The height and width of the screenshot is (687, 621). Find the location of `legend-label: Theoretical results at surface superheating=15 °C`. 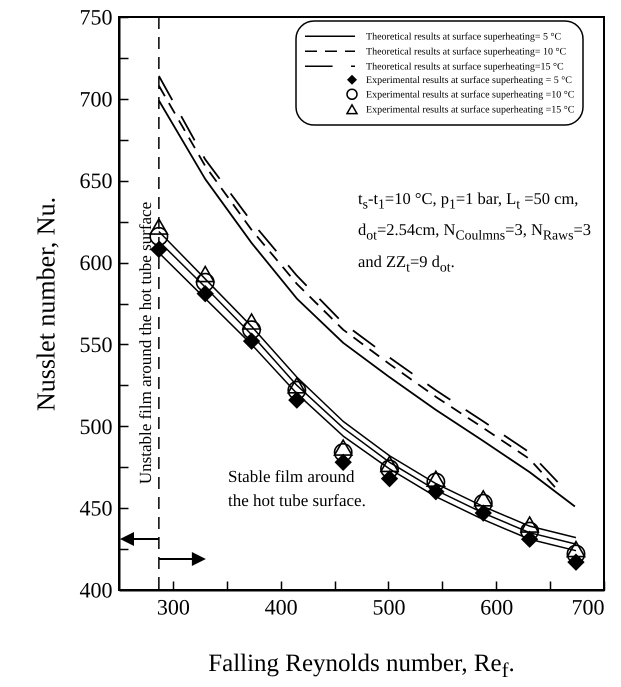

legend-label: Theoretical results at surface superheating=15 °C is located at coordinates (465, 66).